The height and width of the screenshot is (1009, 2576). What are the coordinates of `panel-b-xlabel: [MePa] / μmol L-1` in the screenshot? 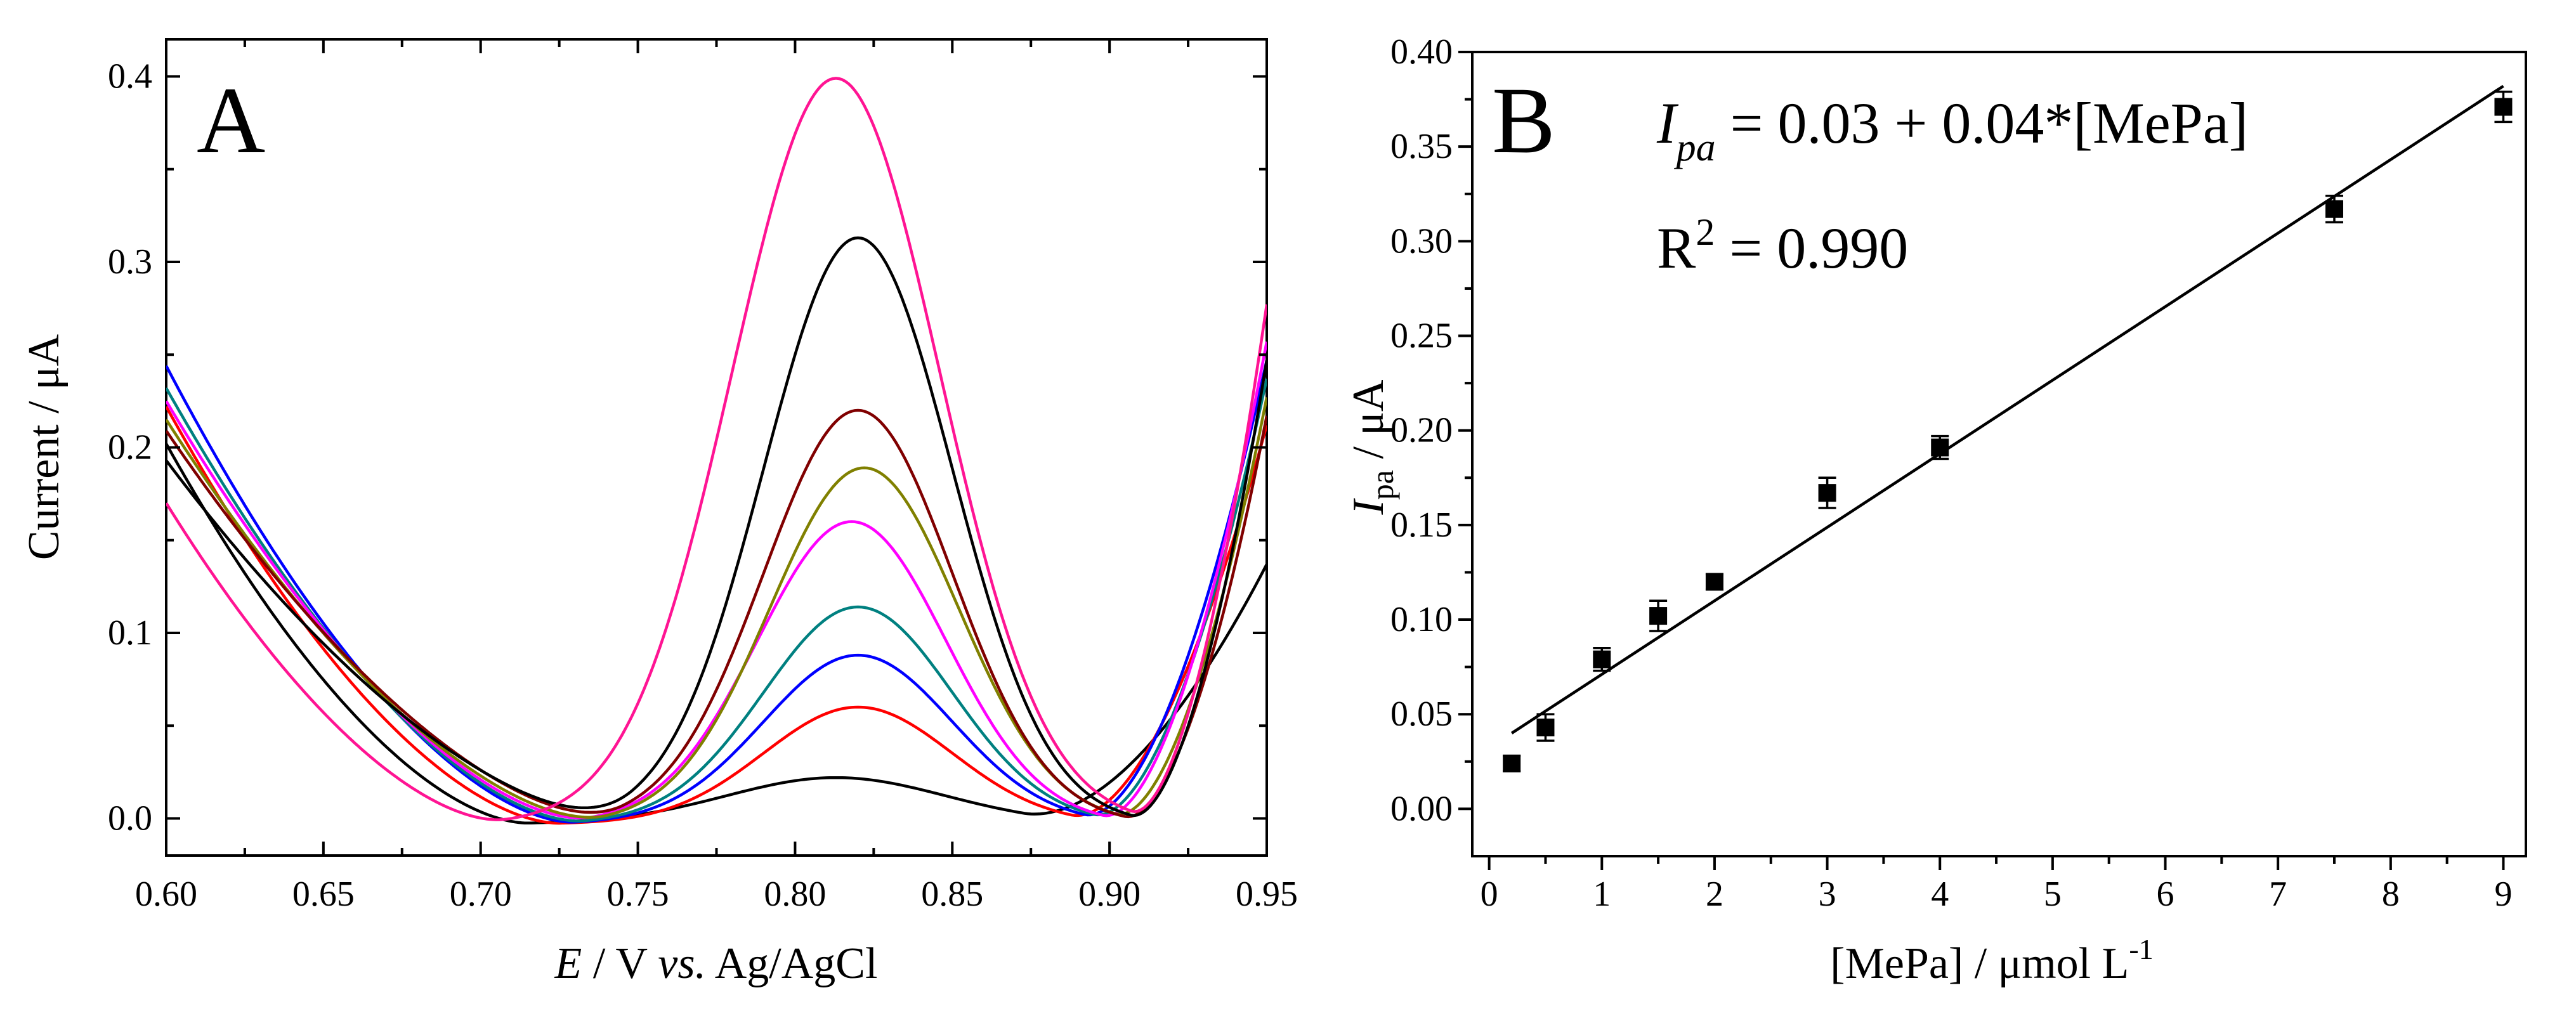 It's located at (1992, 960).